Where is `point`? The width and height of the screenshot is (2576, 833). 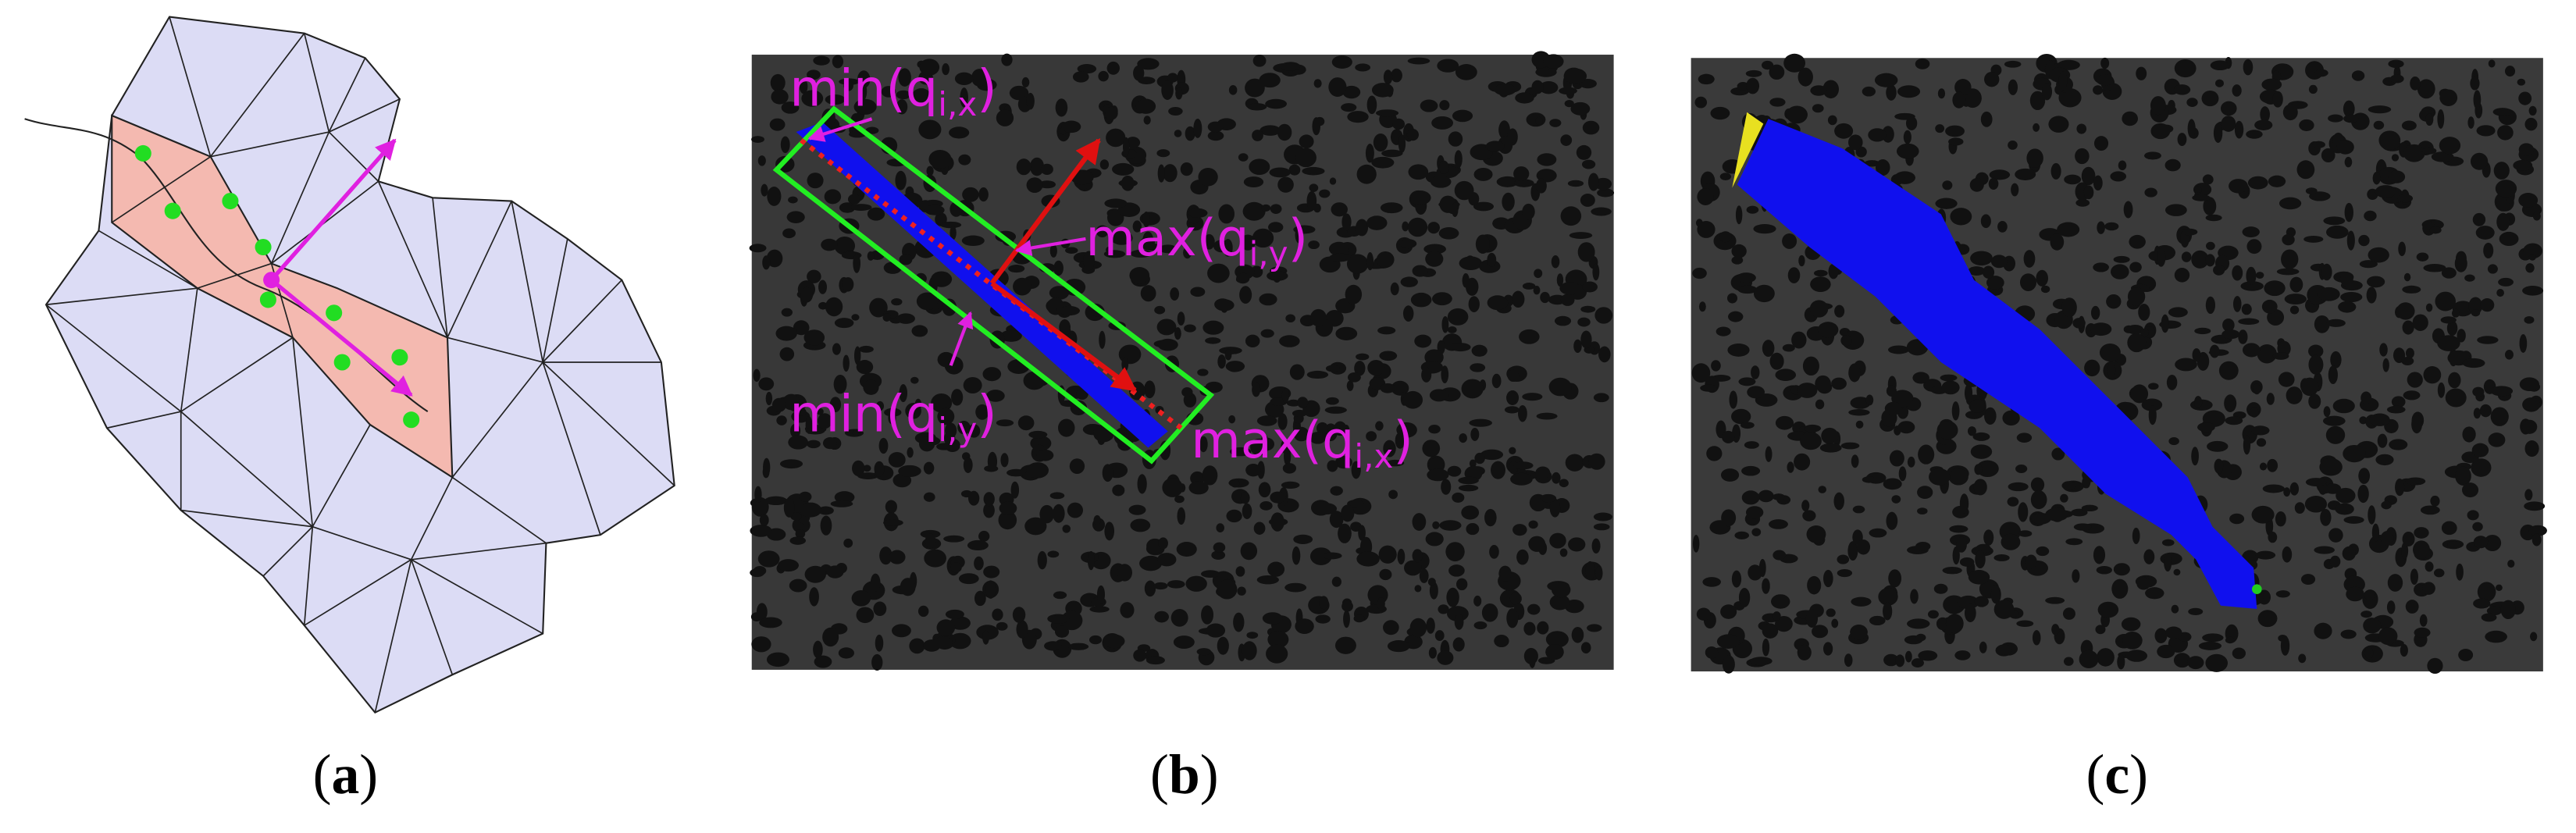 point is located at coordinates (230, 201).